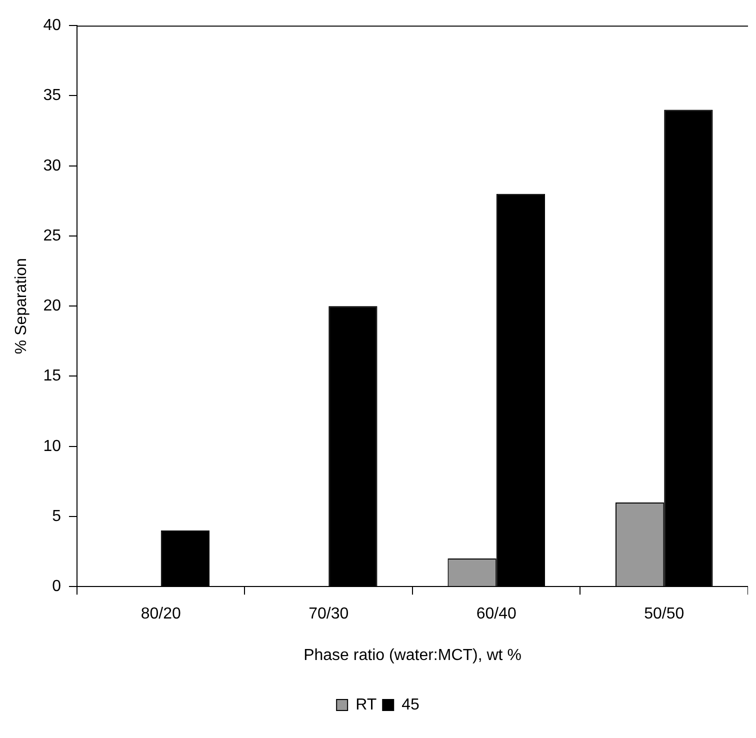 Image resolution: width=756 pixels, height=738 pixels. What do you see at coordinates (413, 655) in the screenshot?
I see `x-axis-title: Phase ratio (water:MCT), wt %` at bounding box center [413, 655].